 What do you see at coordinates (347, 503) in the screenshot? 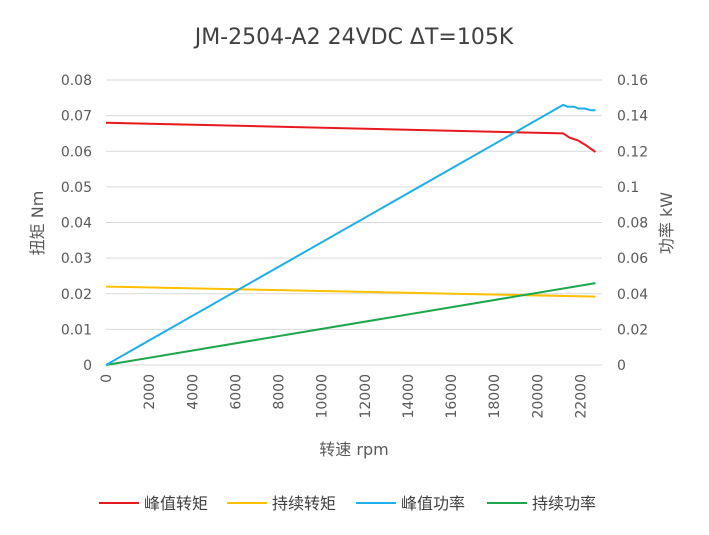
I see `legend: 峰值转矩 持续转矩 峰值功率 持续功率` at bounding box center [347, 503].